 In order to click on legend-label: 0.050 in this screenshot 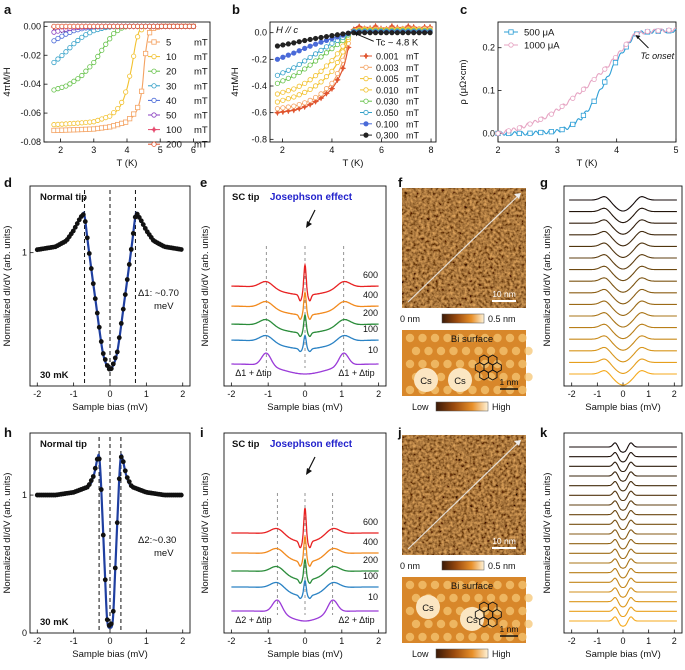, I will do `click(387, 113)`.